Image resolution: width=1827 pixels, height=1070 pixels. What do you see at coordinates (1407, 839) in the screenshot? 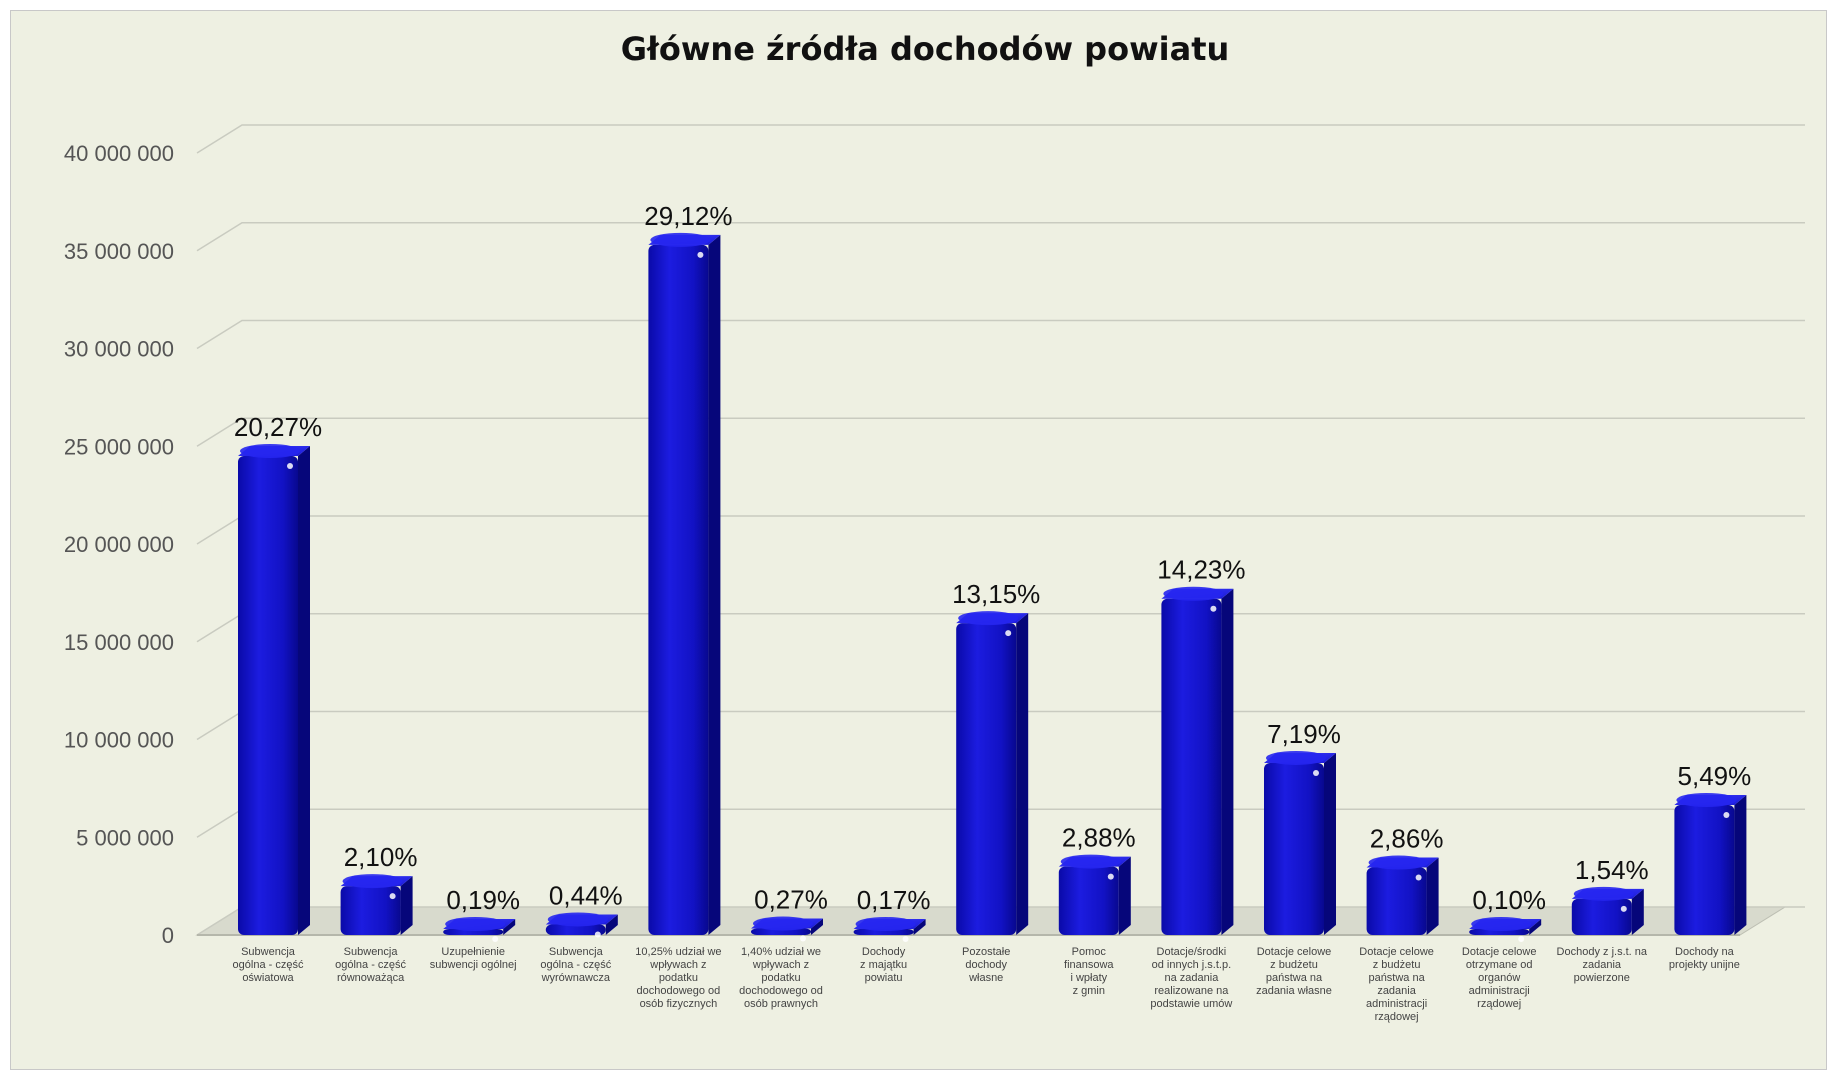
I see `data-label: 2,86%` at bounding box center [1407, 839].